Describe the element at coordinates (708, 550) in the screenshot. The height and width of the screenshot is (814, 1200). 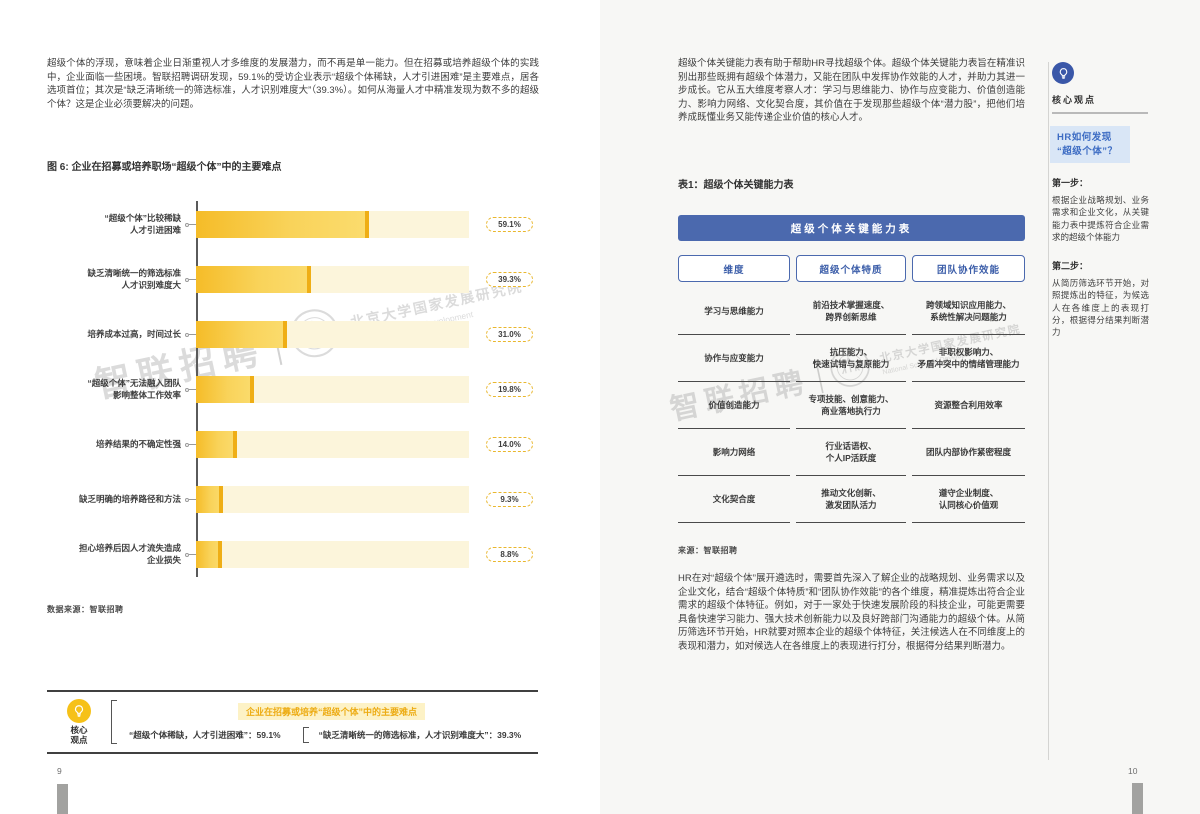
I see `table-source: 来源：智联招聘` at that location.